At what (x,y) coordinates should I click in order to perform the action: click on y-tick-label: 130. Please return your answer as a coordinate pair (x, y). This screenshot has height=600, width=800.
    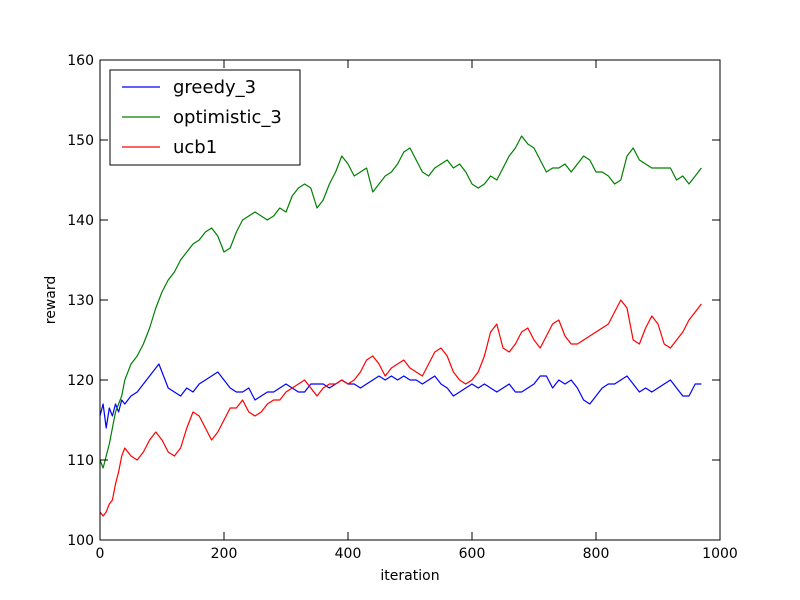
    Looking at the image, I should click on (80, 301).